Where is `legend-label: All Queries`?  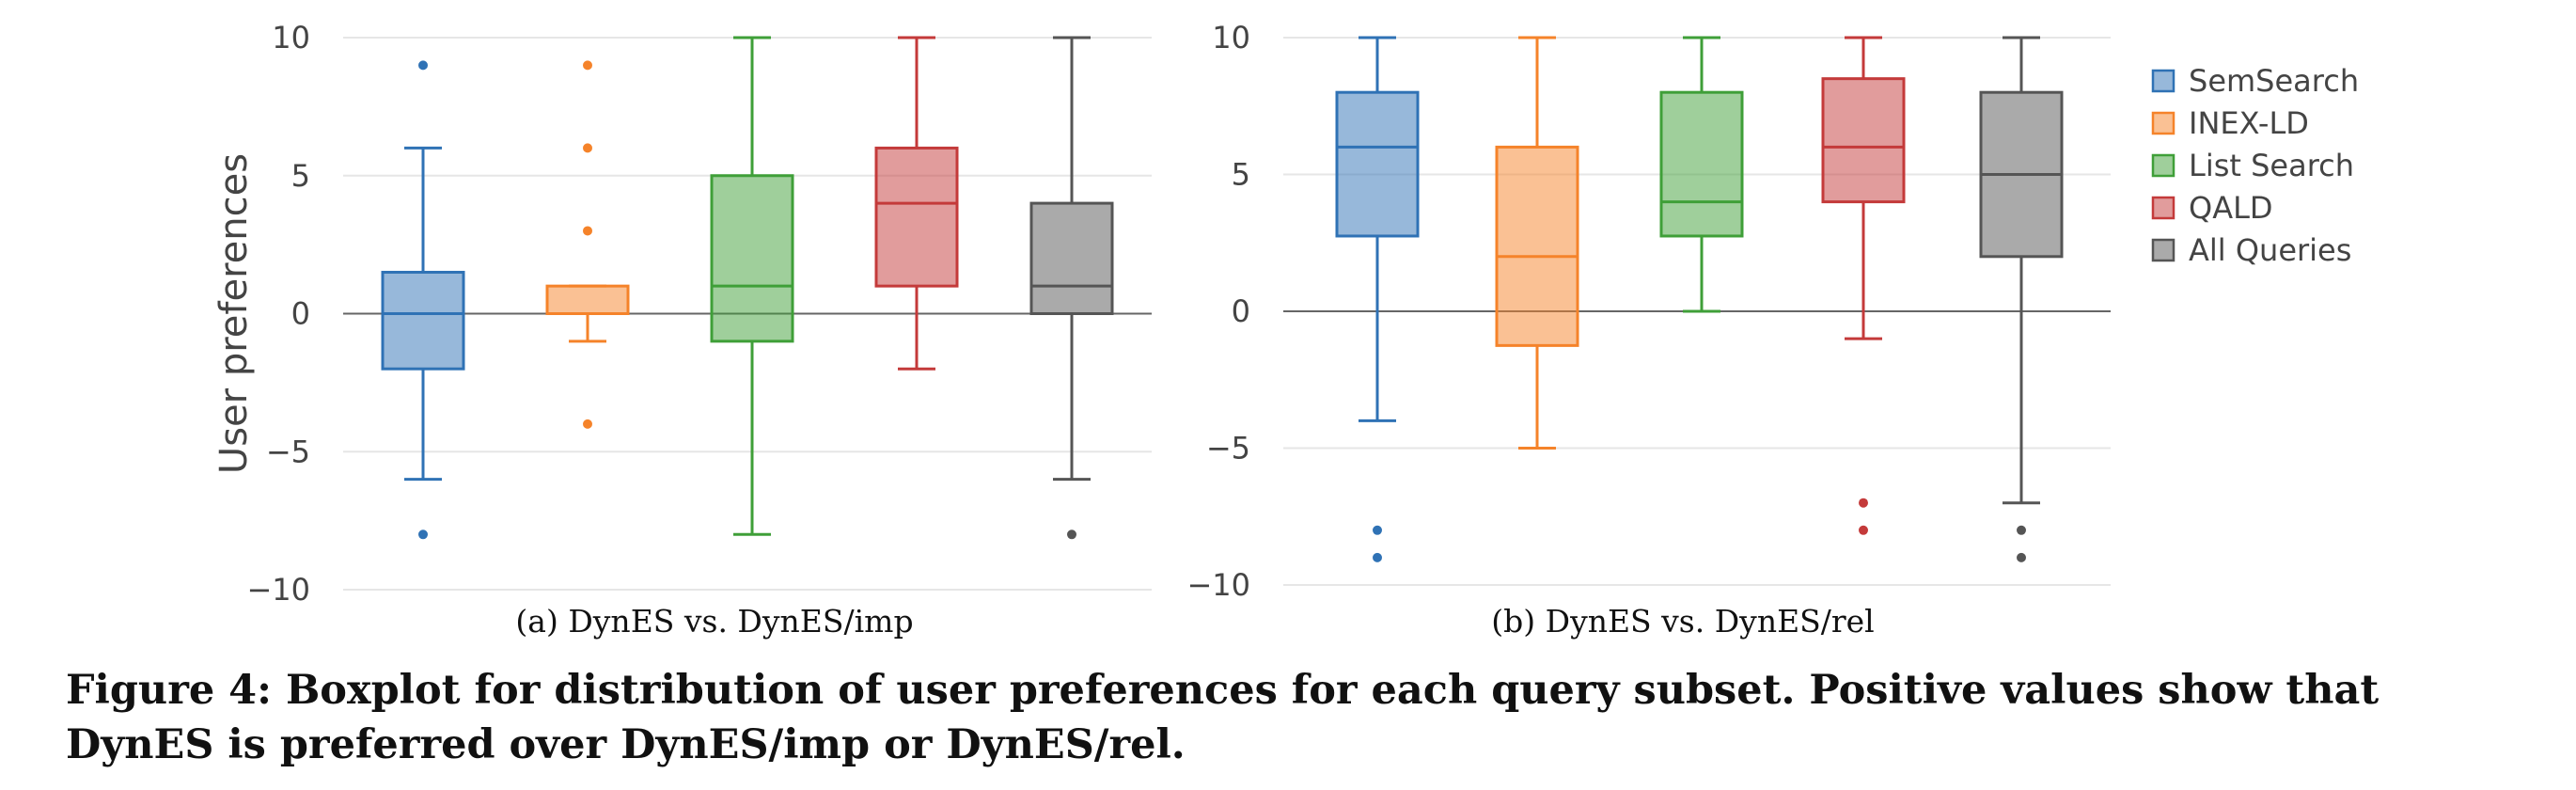 legend-label: All Queries is located at coordinates (2270, 250).